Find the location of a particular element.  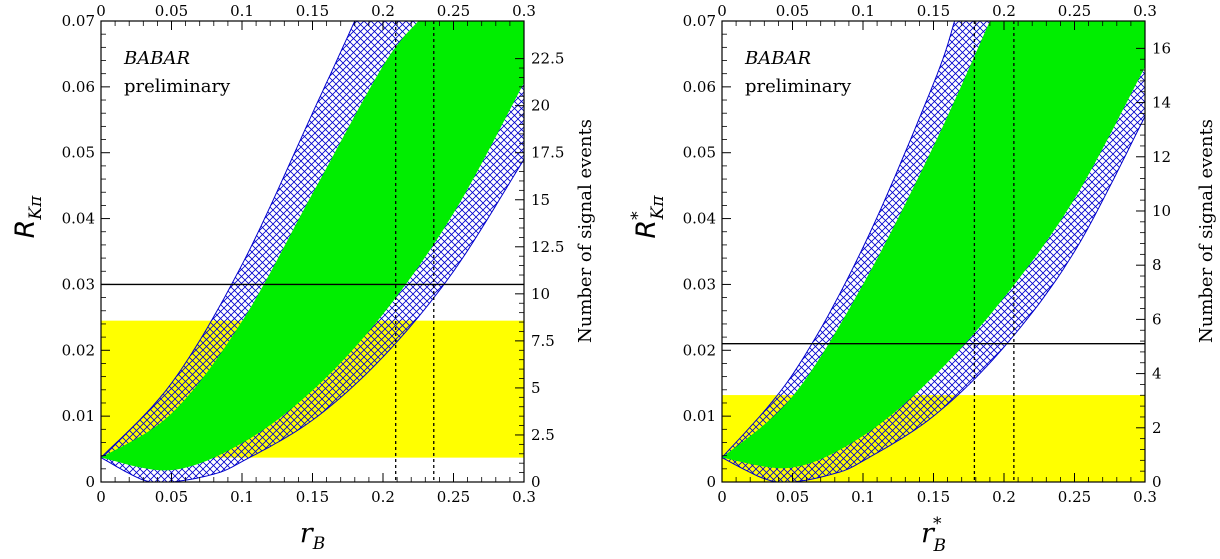

right-tick-label: 2 is located at coordinates (1157, 428).